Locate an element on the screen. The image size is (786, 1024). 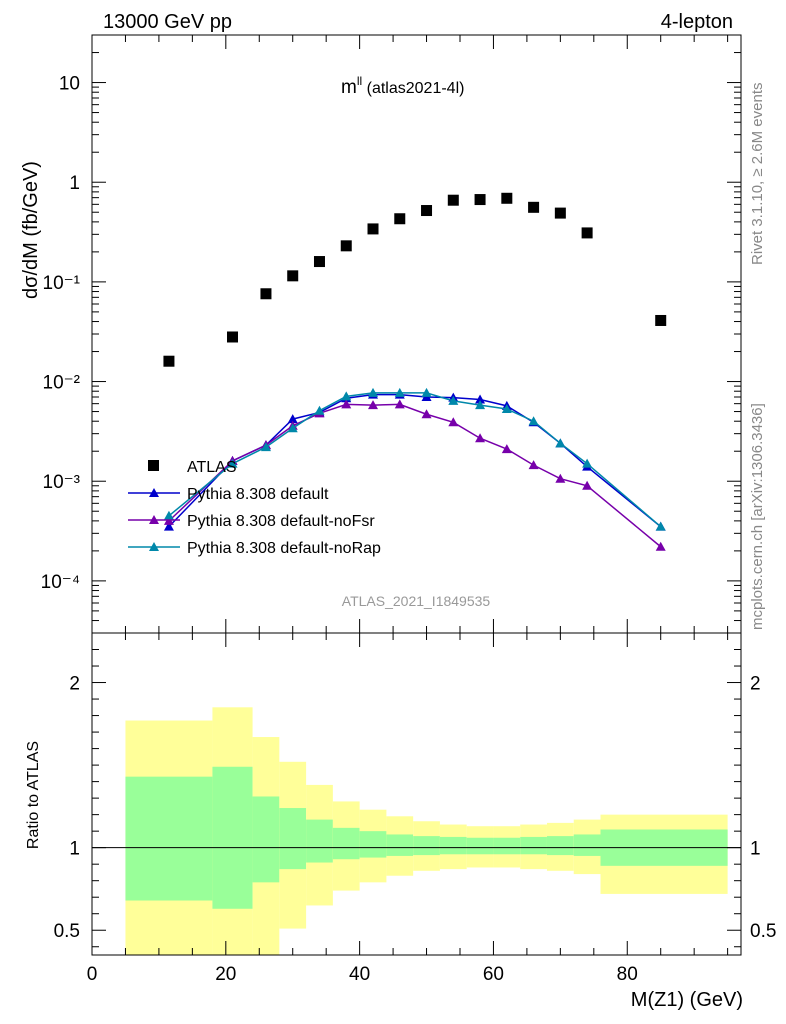
legend-label-3: Pythia 8.308 default-noRap is located at coordinates (284, 548).